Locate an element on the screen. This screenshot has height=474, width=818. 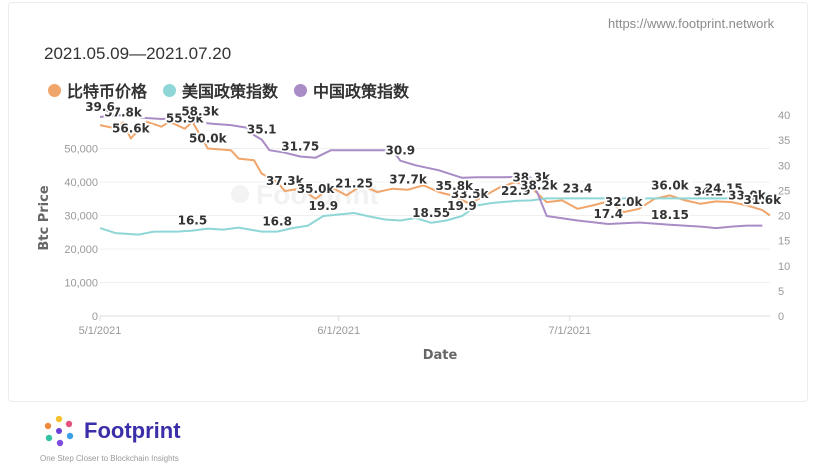
data-label: 37.3k is located at coordinates (285, 181).